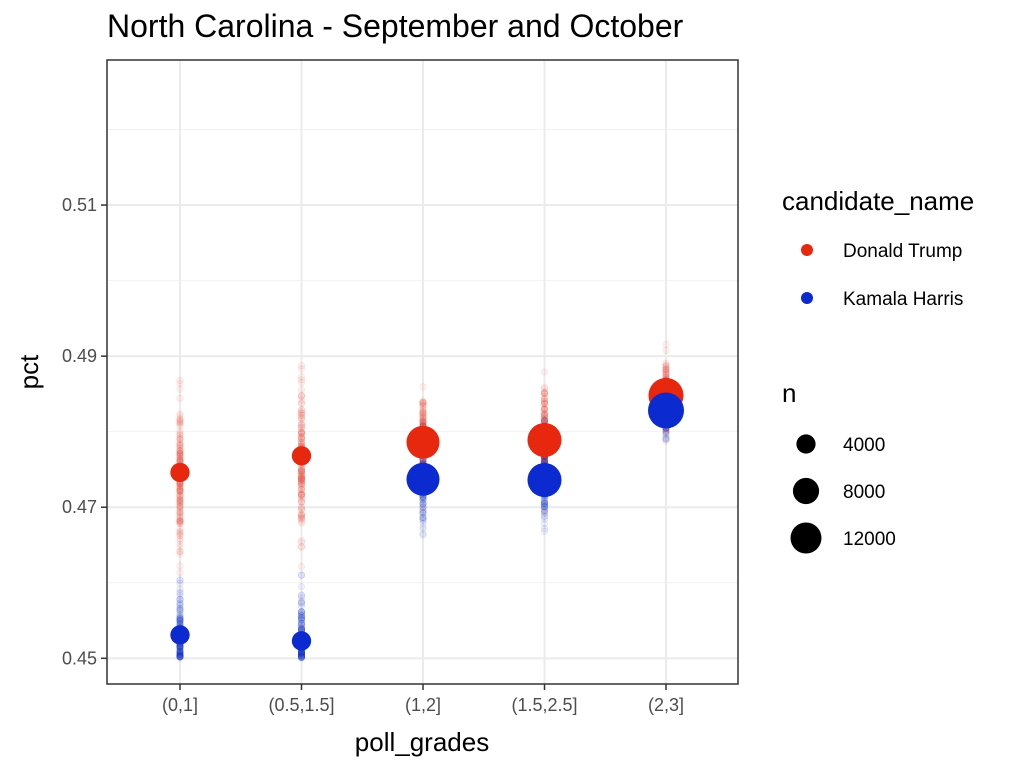 Image resolution: width=1024 pixels, height=765 pixels. What do you see at coordinates (807, 250) in the screenshot?
I see `legend-swatch` at bounding box center [807, 250].